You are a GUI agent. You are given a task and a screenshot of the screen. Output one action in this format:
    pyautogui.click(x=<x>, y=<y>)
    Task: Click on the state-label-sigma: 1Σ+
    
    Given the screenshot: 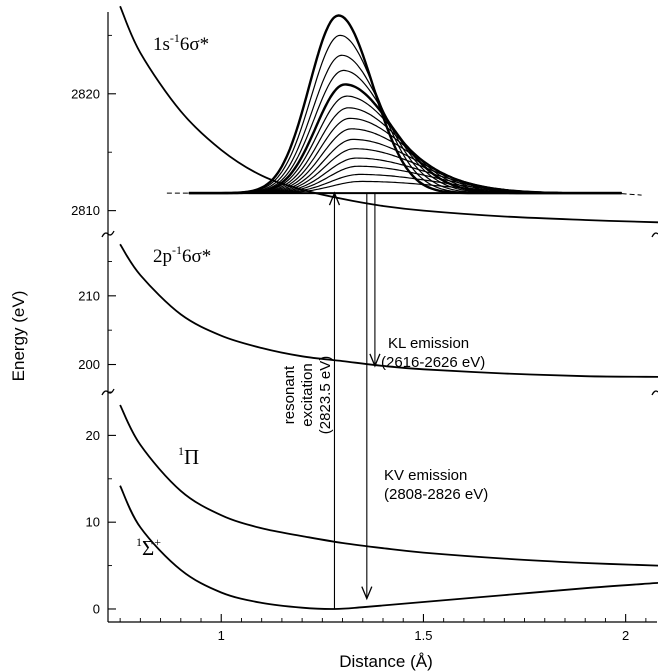 What is the action you would take?
    pyautogui.click(x=148, y=547)
    